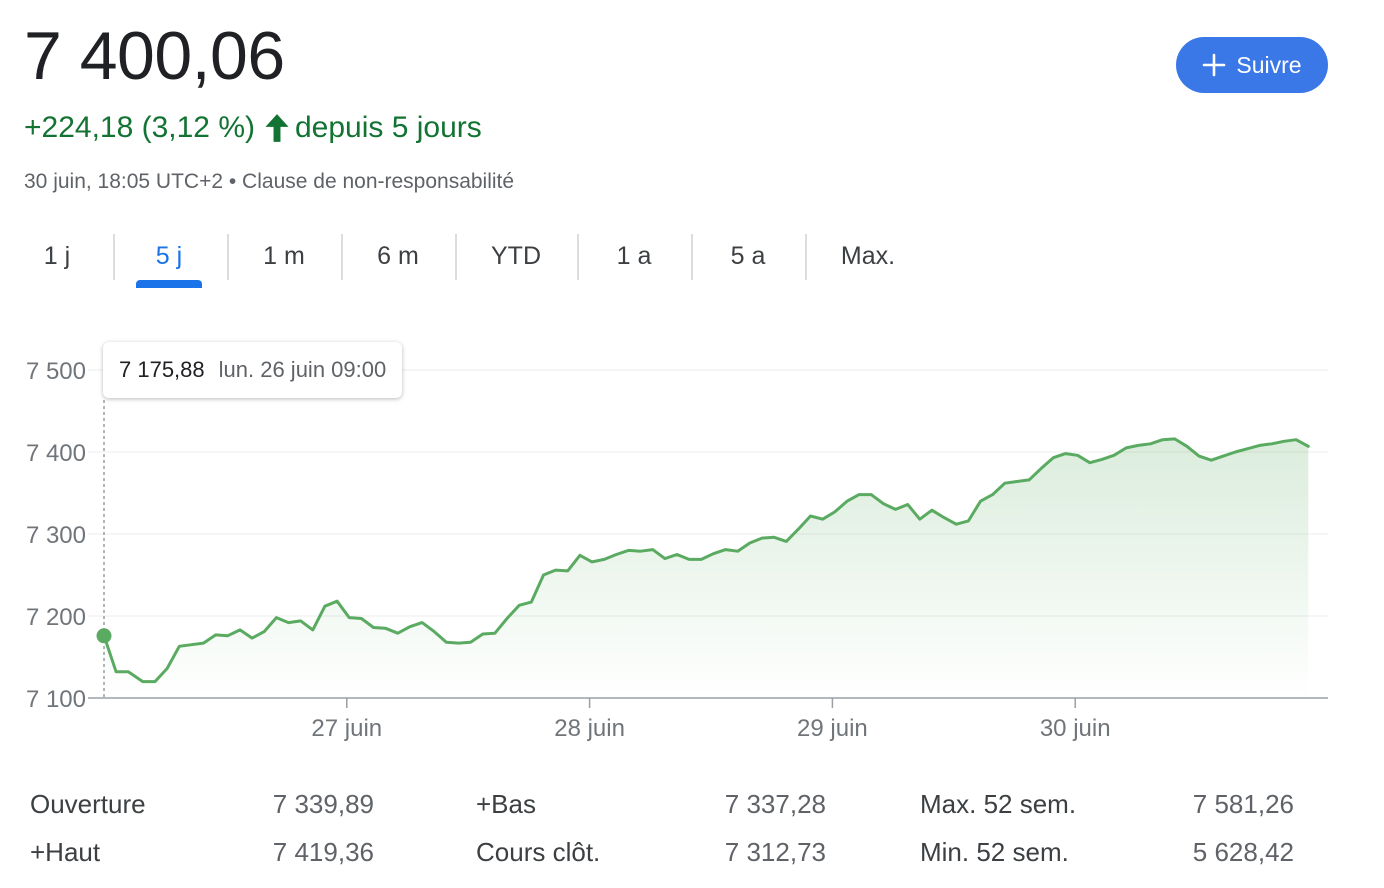 This screenshot has height=888, width=1384. I want to click on y-tick-label: 7 300, so click(56, 535).